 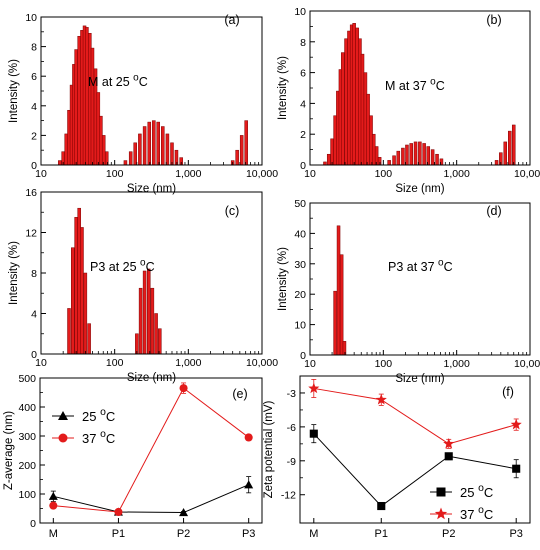 I want to click on y-tick-label: 4, so click(x=34, y=315).